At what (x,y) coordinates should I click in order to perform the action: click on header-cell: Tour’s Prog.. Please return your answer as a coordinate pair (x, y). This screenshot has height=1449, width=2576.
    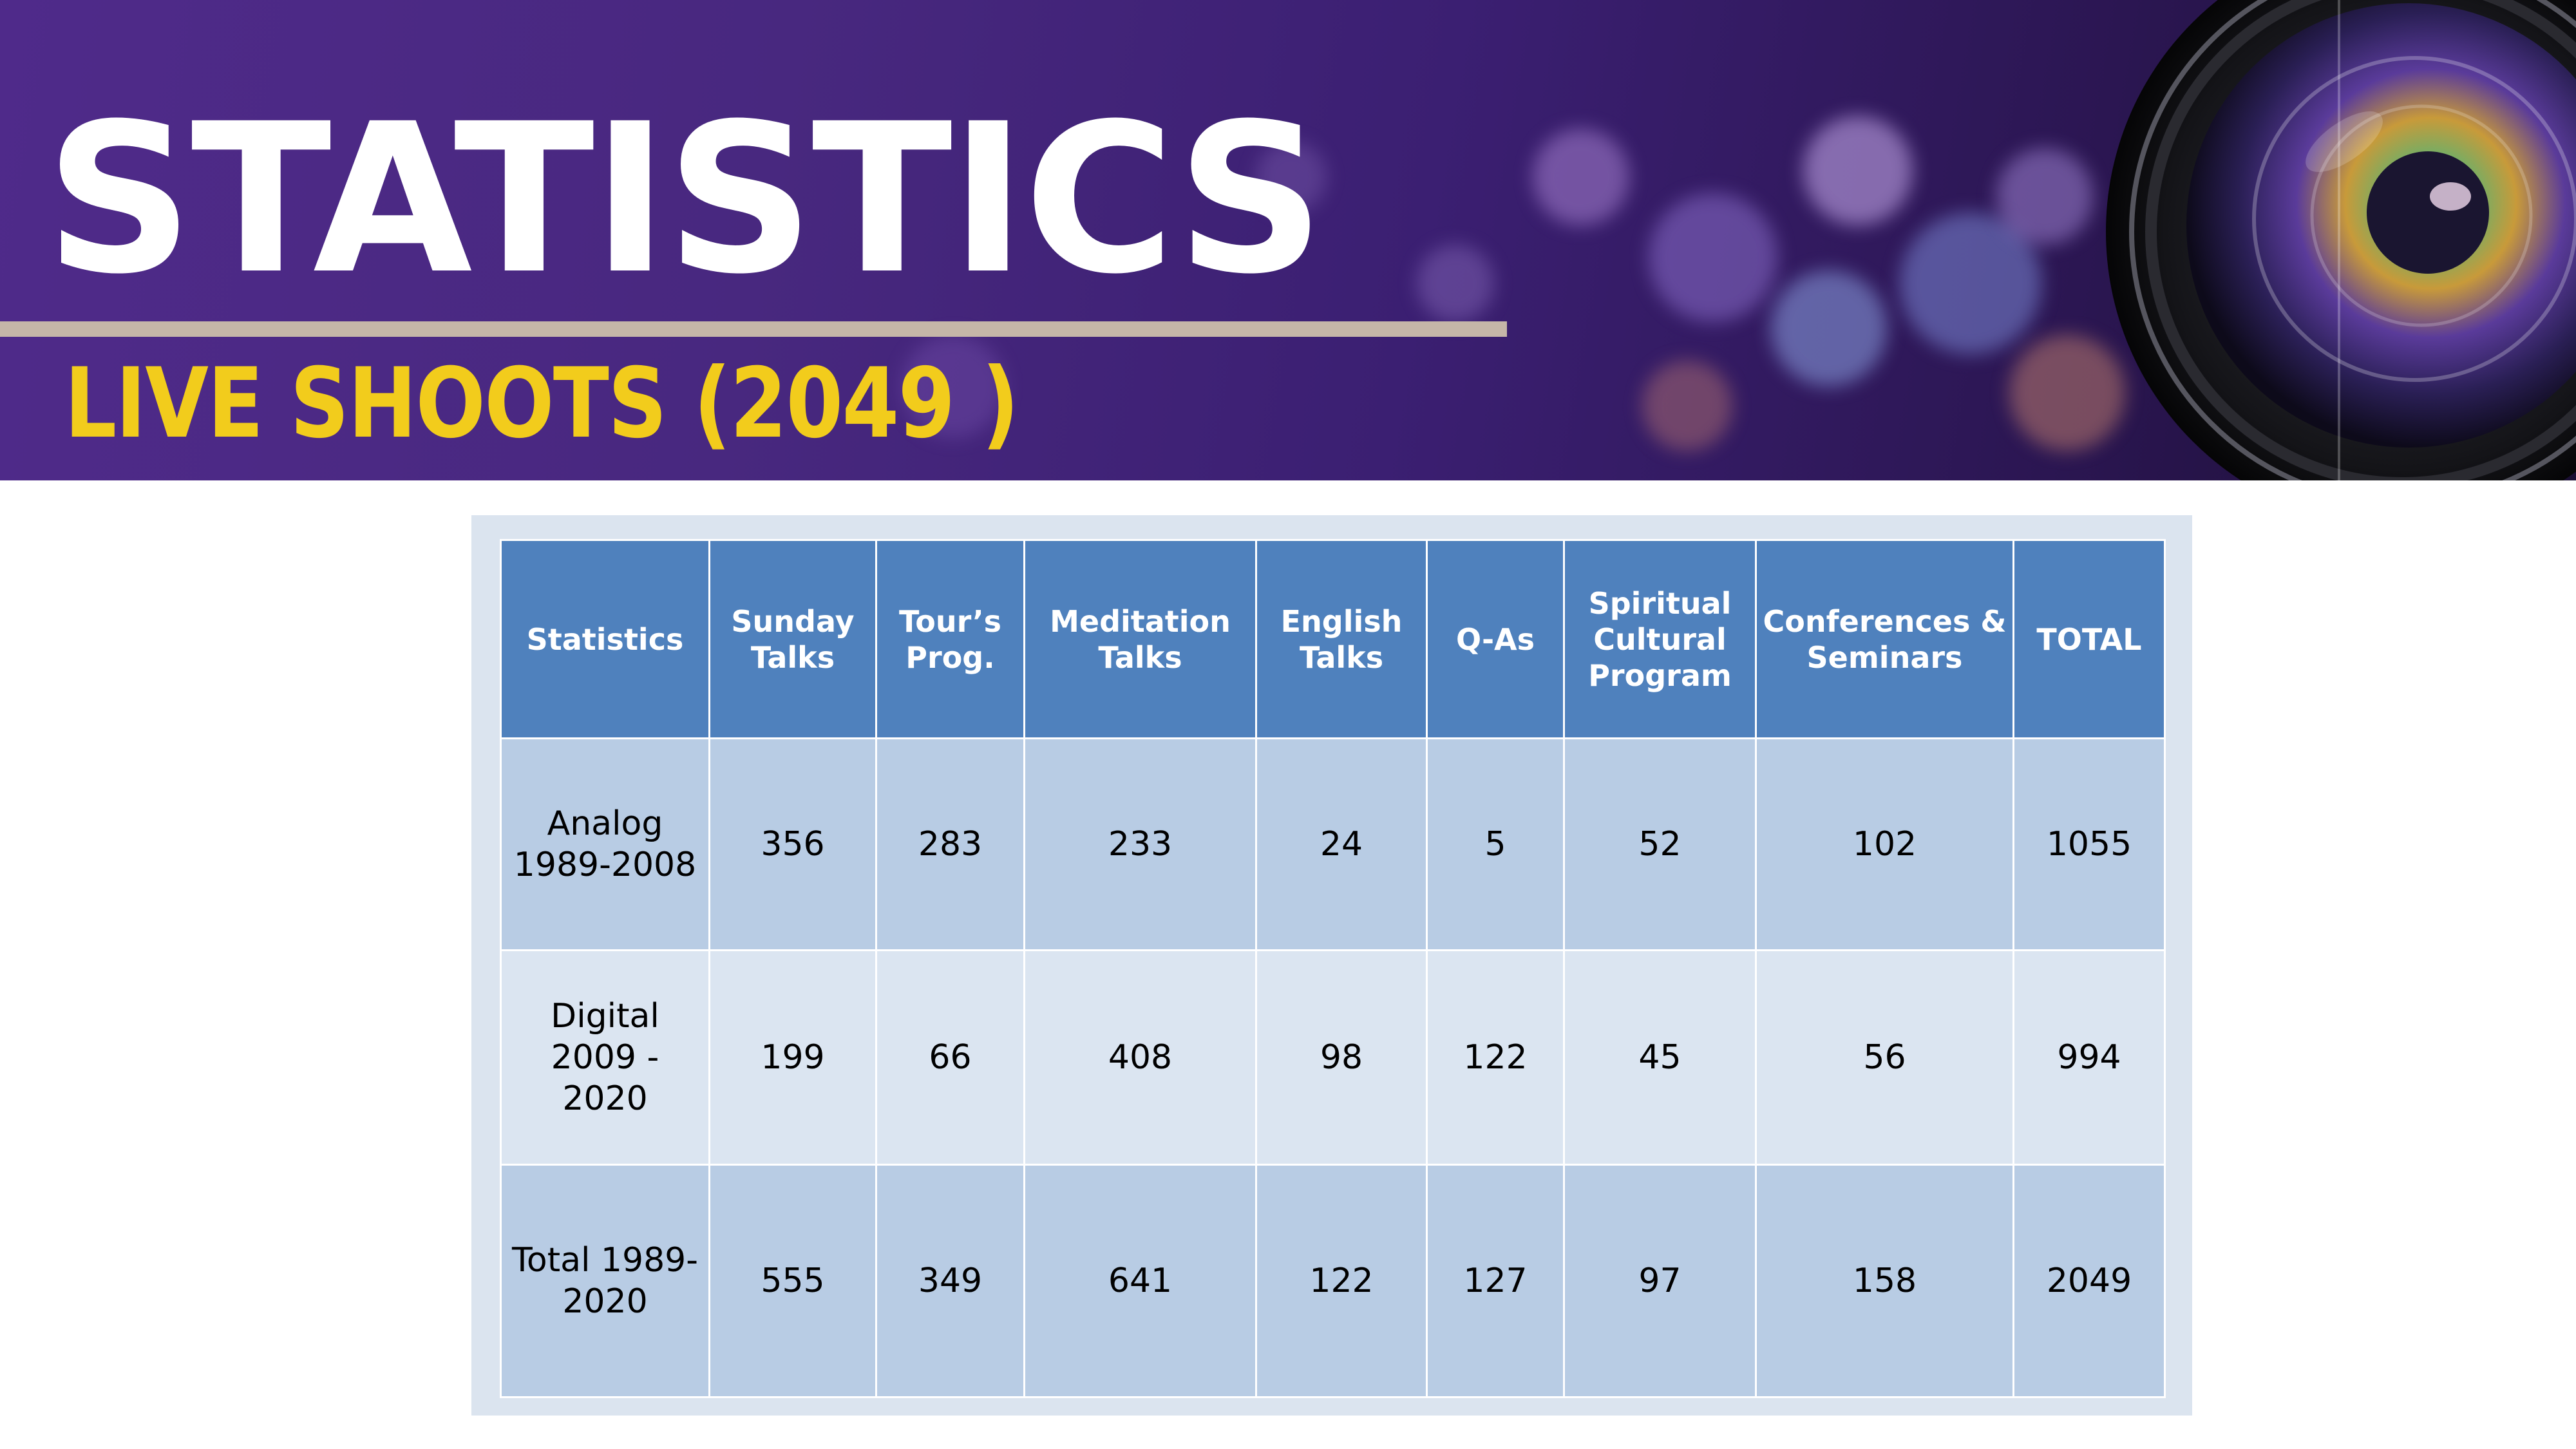
    Looking at the image, I should click on (950, 639).